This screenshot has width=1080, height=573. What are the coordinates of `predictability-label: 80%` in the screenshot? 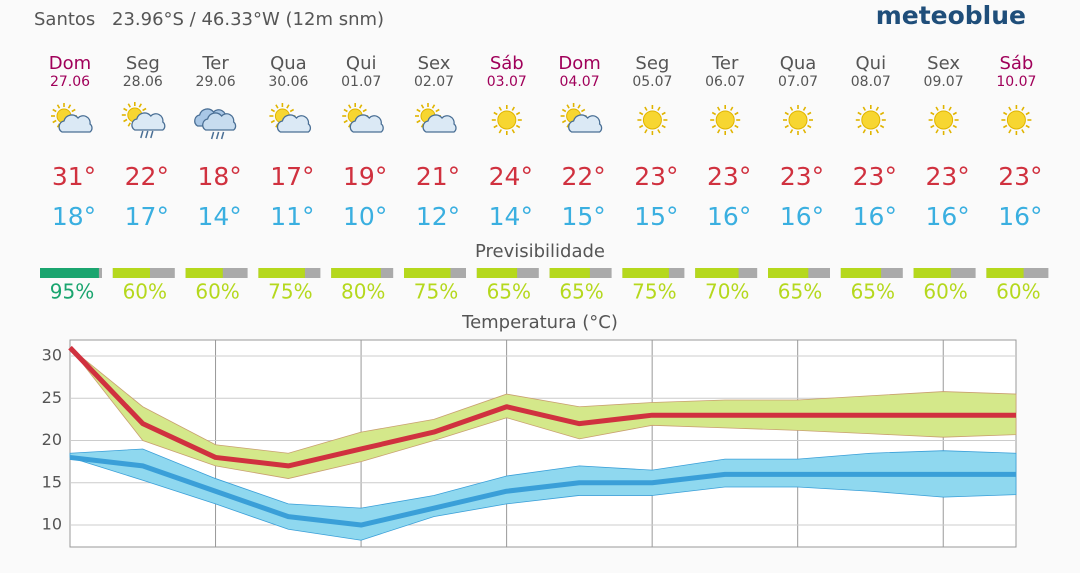 It's located at (363, 292).